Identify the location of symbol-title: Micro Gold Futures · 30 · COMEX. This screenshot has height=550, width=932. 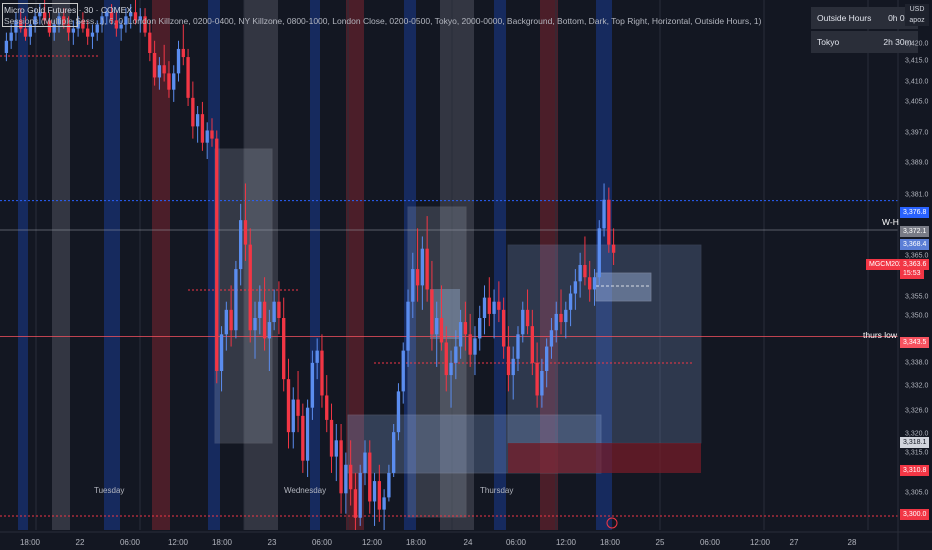
(68, 10).